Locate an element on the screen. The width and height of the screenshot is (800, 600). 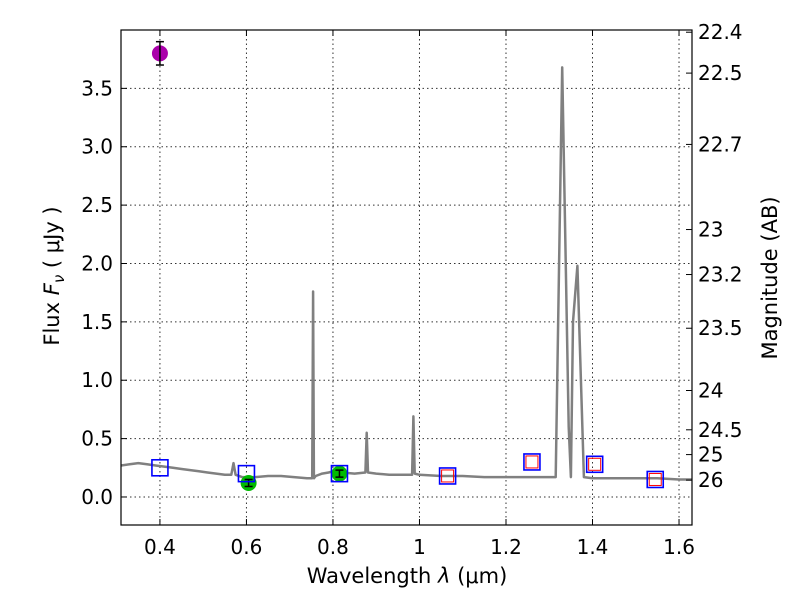
x-tick-label: 1.4 is located at coordinates (593, 547).